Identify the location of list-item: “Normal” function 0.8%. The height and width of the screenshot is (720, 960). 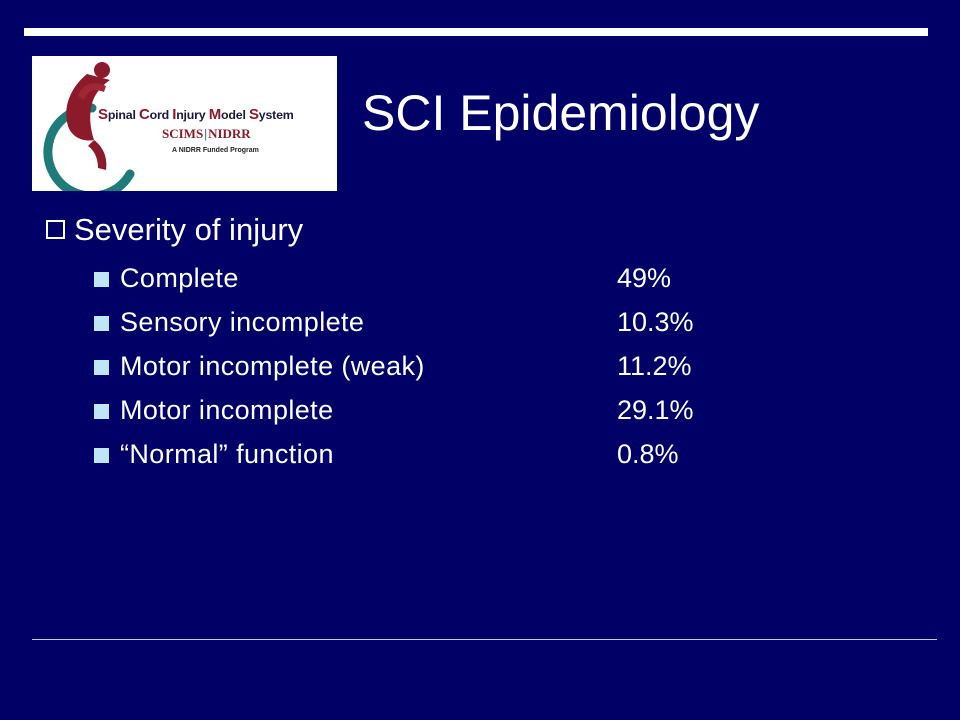
(414, 459).